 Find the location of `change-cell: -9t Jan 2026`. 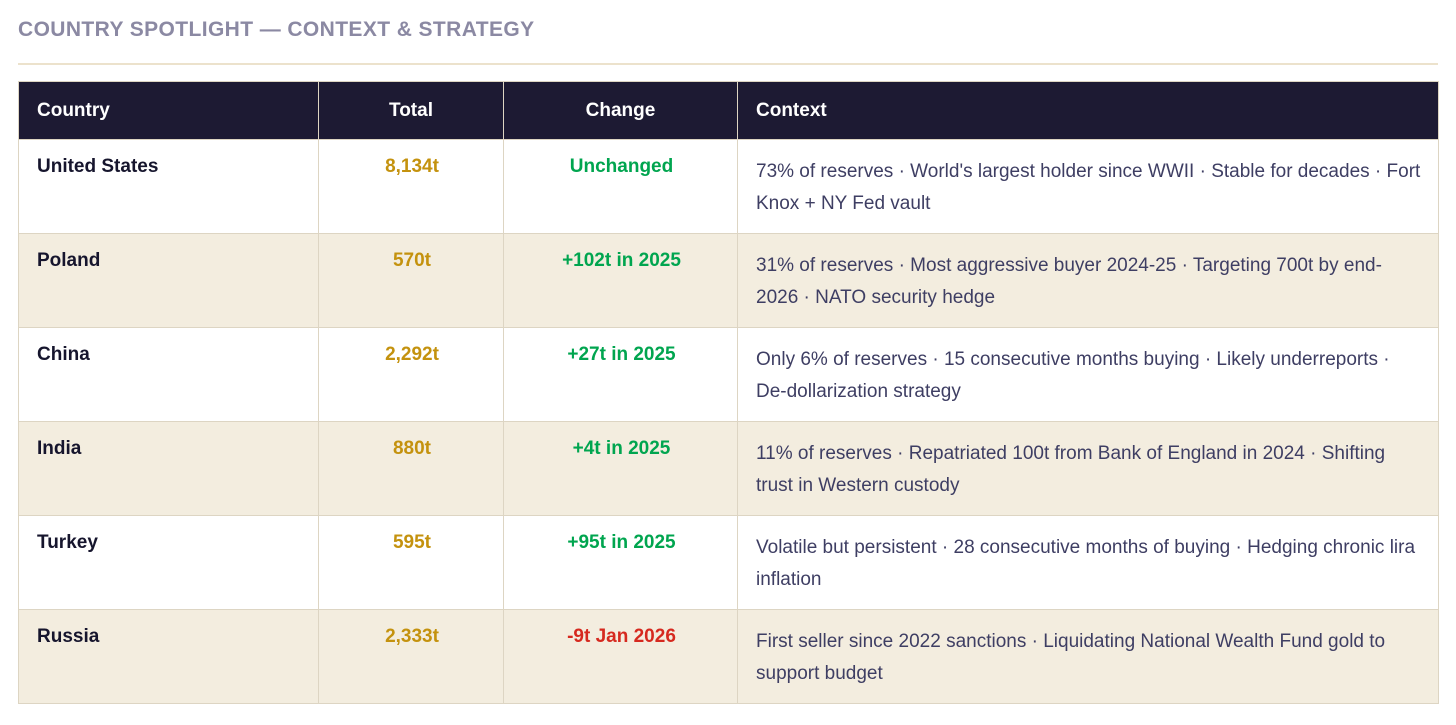

change-cell: -9t Jan 2026 is located at coordinates (620, 656).